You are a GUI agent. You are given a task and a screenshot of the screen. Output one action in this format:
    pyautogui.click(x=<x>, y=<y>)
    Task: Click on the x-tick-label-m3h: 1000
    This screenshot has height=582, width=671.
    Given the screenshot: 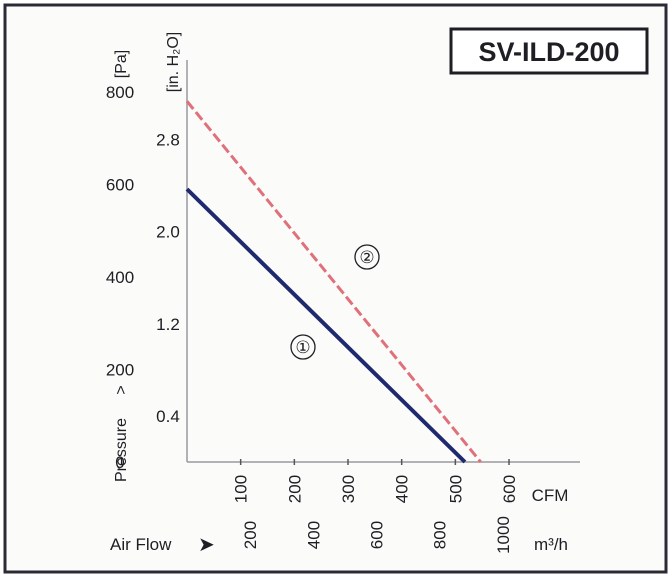 What is the action you would take?
    pyautogui.click(x=503, y=535)
    